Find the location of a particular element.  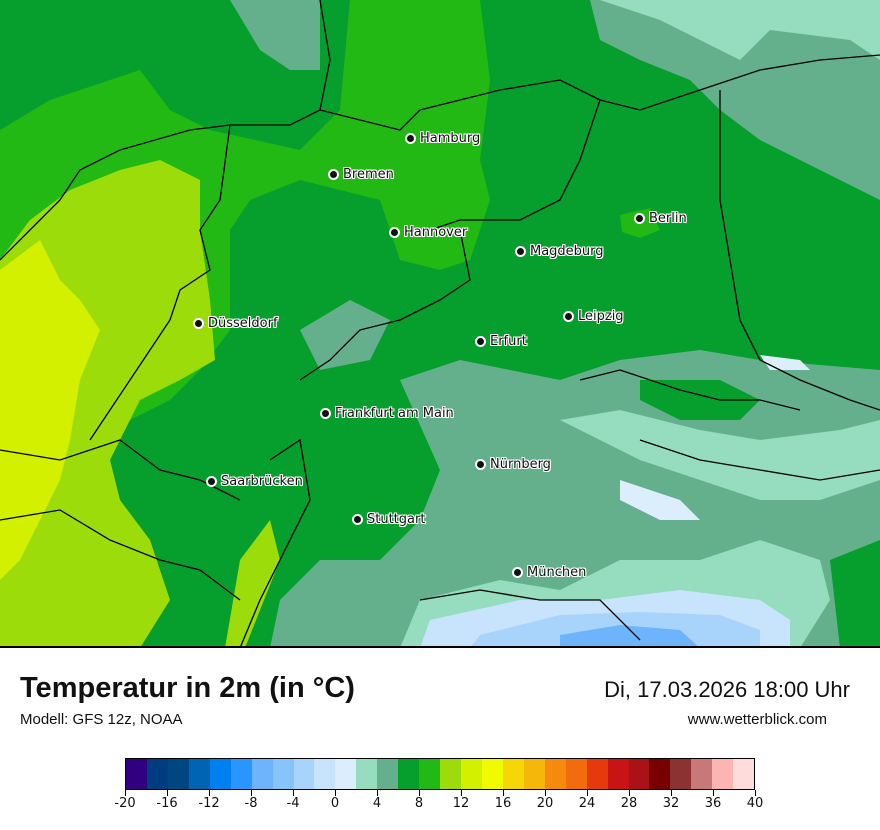

colorbar-tick-label: -4 is located at coordinates (293, 803).